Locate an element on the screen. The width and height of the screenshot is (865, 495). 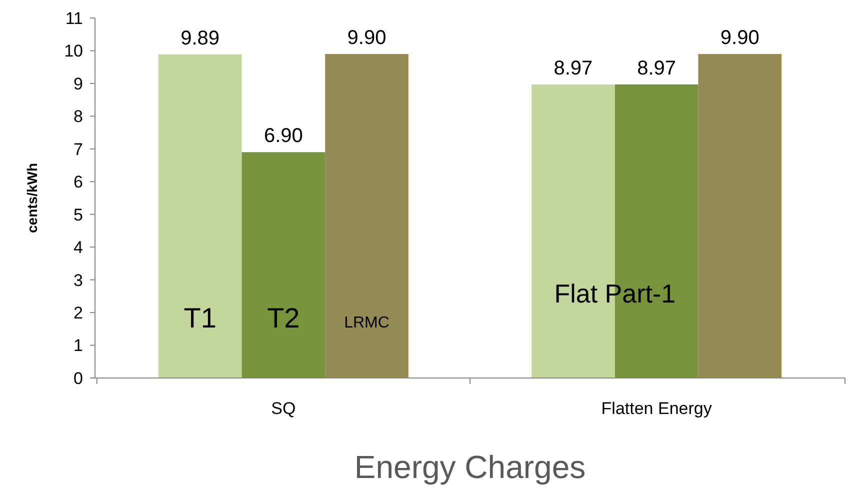
series-label: T1 is located at coordinates (200, 318).